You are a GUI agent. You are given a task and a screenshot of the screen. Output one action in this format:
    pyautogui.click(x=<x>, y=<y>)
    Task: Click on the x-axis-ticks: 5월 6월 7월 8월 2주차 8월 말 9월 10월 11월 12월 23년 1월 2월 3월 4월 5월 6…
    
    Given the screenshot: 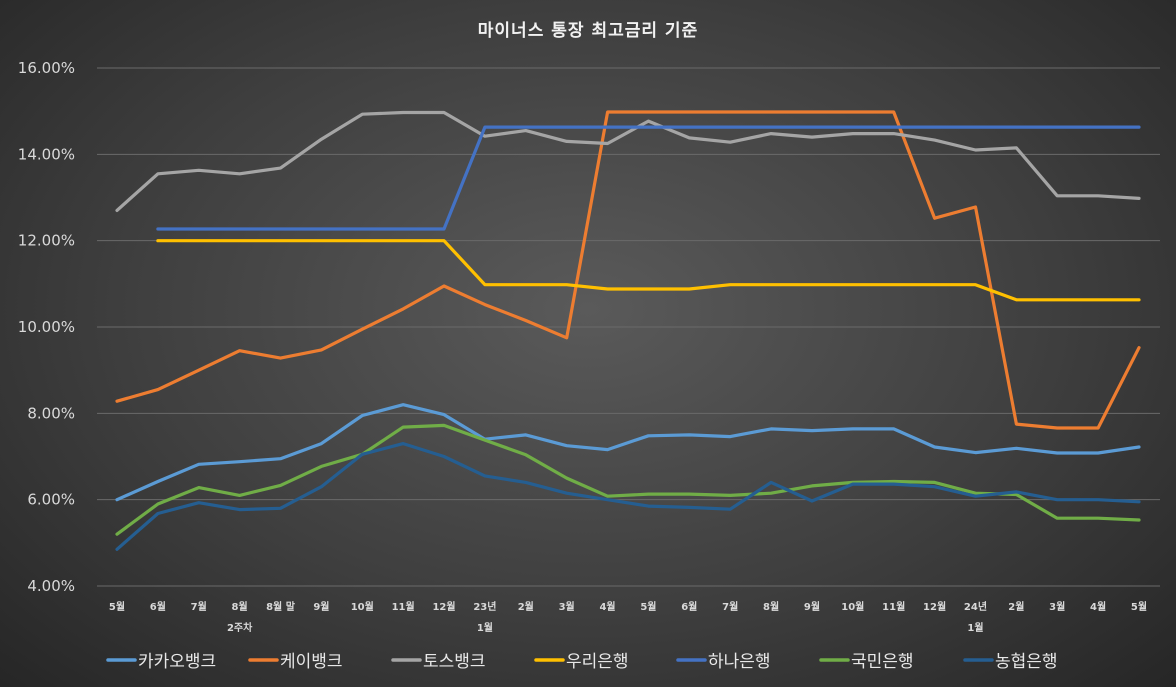 What is the action you would take?
    pyautogui.click(x=628, y=617)
    